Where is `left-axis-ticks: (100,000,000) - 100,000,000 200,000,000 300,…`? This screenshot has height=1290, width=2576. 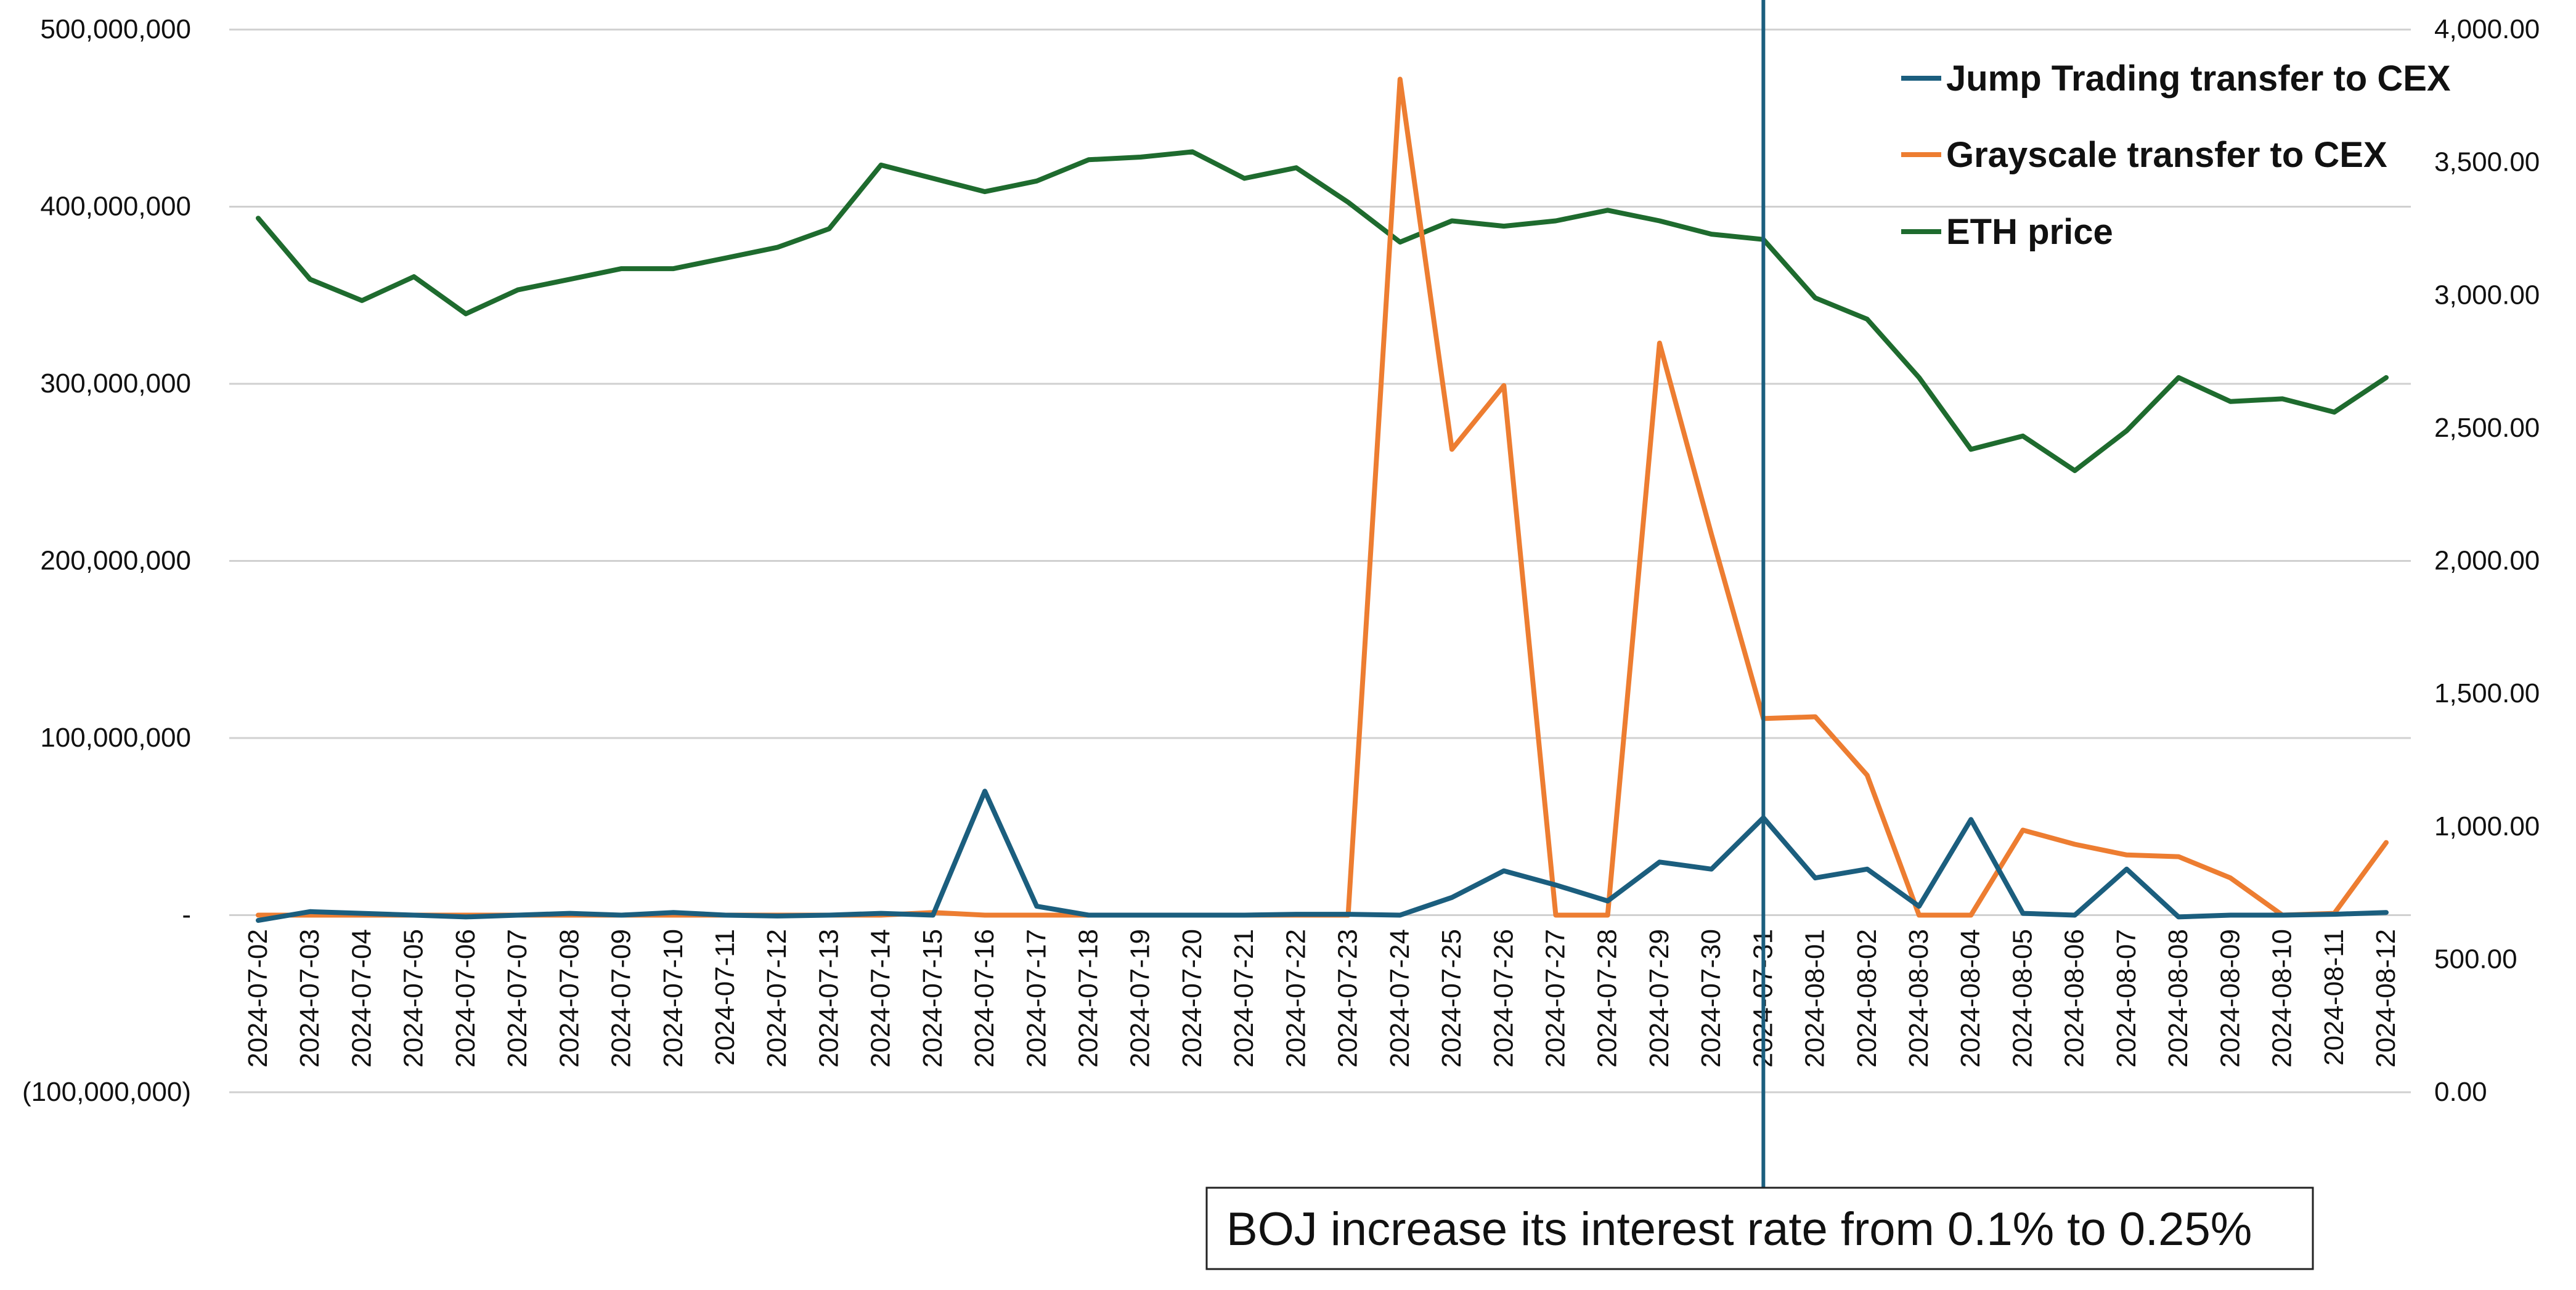
left-axis-ticks: (100,000,000) - 100,000,000 200,000,000 300,… is located at coordinates (106, 560).